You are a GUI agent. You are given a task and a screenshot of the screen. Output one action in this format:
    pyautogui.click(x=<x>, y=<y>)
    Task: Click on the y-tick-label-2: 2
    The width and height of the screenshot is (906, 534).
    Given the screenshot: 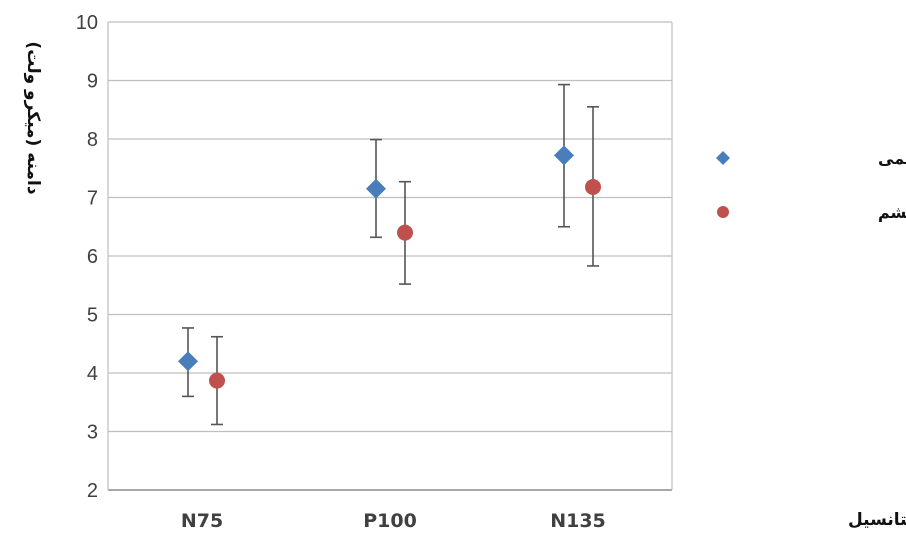 What is the action you would take?
    pyautogui.click(x=92, y=491)
    